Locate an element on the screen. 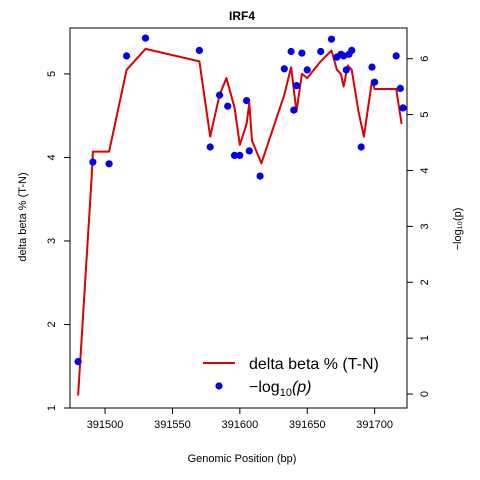 This screenshot has width=480, height=480. chart-title: IRF4 is located at coordinates (242, 16).